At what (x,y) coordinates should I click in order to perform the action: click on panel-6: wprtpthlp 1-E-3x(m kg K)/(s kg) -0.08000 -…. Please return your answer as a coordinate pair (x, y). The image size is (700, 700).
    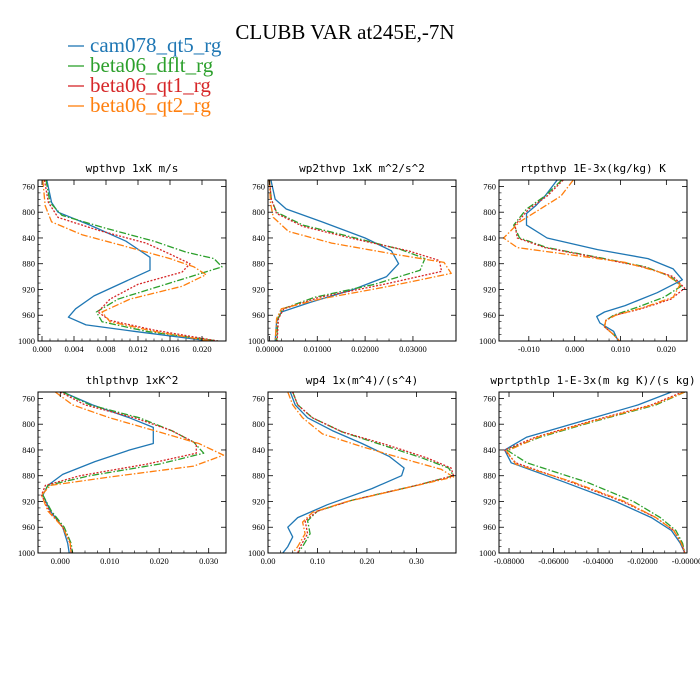
    Looking at the image, I should click on (589, 470).